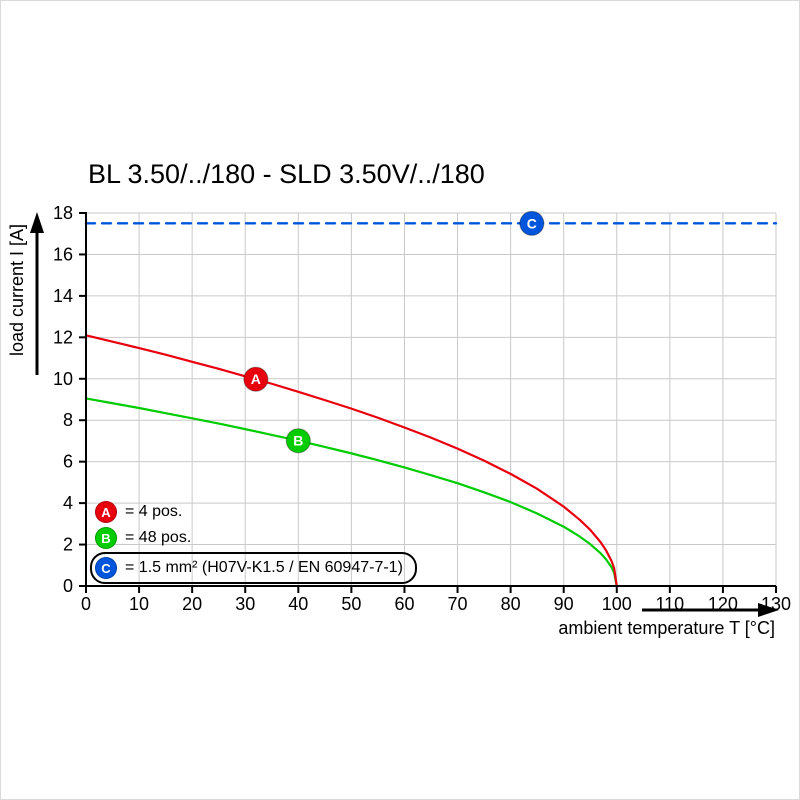  Describe the element at coordinates (298, 604) in the screenshot. I see `x-tick-label: 40` at that location.